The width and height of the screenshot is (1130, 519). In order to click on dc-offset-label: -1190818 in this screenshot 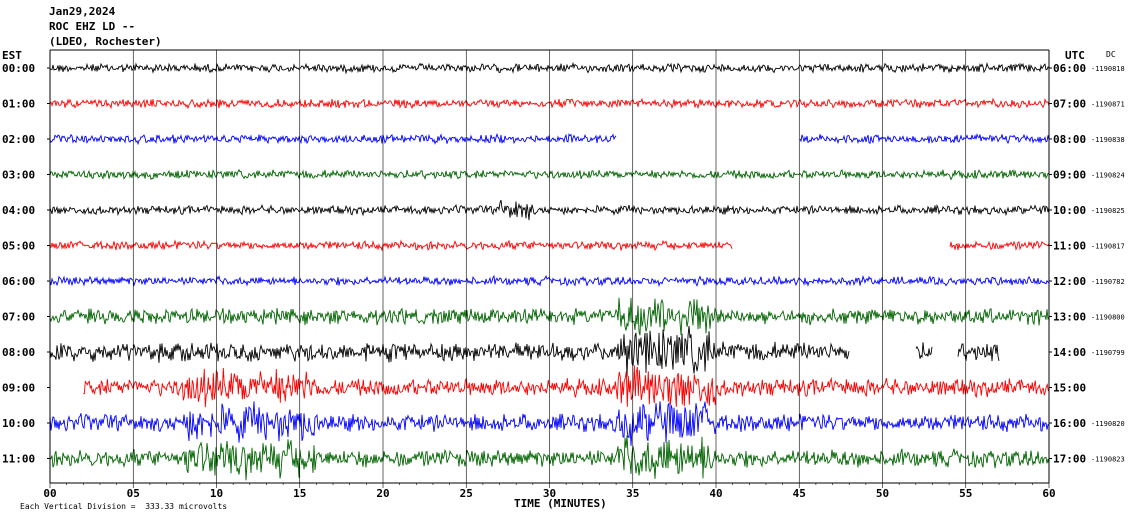, I will do `click(1108, 69)`.